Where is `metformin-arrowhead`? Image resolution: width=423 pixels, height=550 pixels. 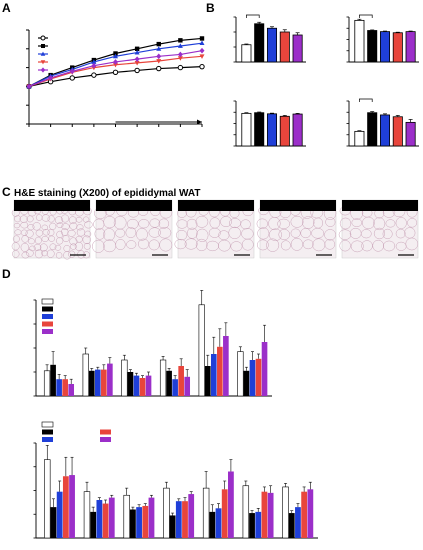
metformin-arrowhead is located at coordinates (199, 122).